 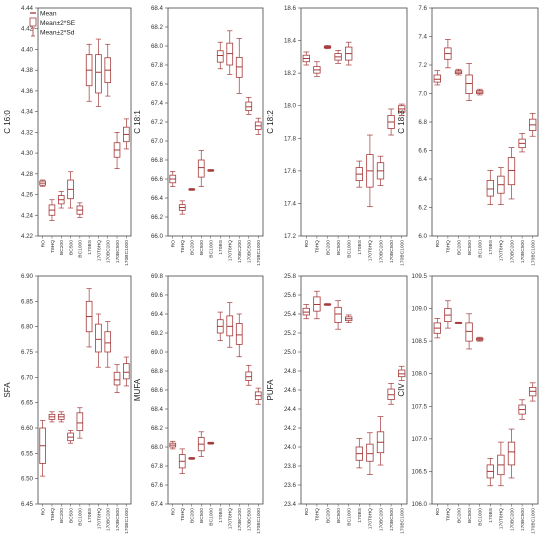 I want to click on y-axis-label: PUFA, so click(x=270, y=390).